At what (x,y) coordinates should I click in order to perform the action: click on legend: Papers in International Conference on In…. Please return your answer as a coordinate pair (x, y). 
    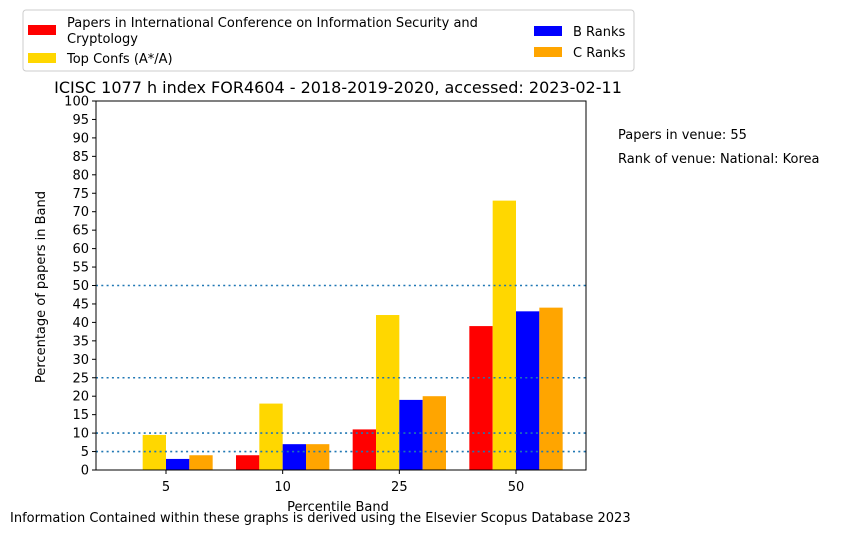
    Looking at the image, I should click on (328, 40).